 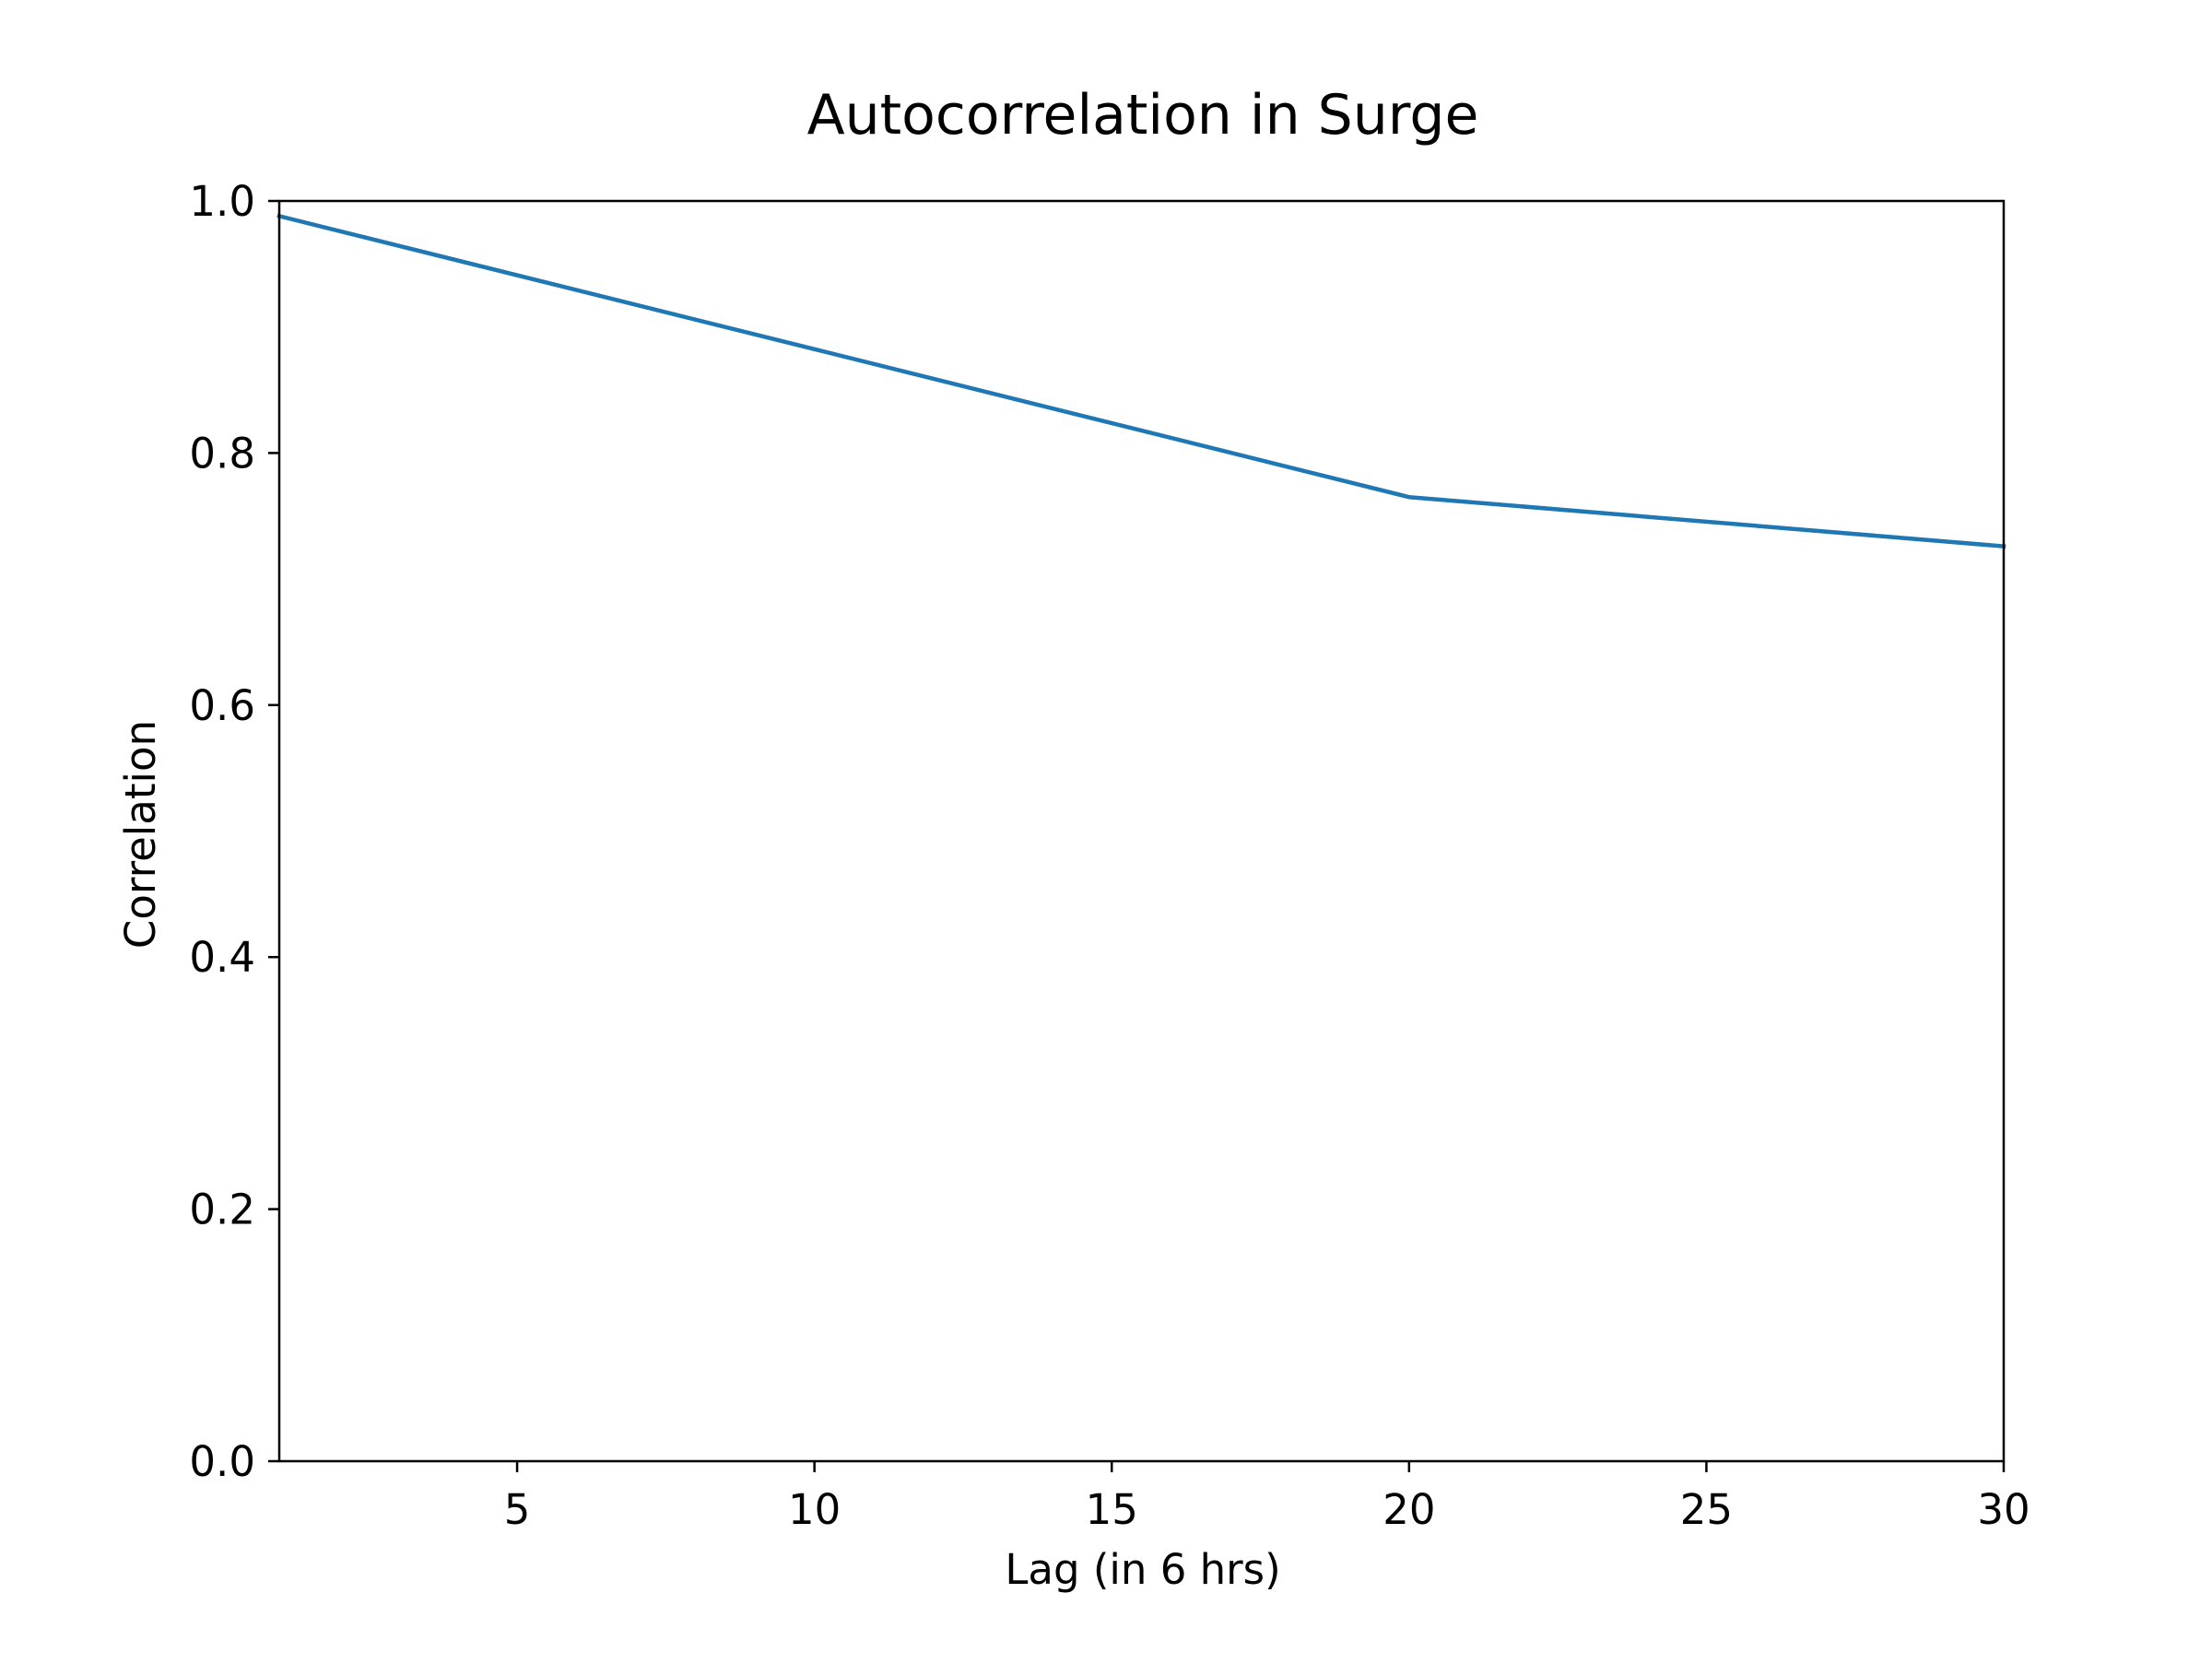 What do you see at coordinates (2003, 1509) in the screenshot?
I see `x-tick-label: 30` at bounding box center [2003, 1509].